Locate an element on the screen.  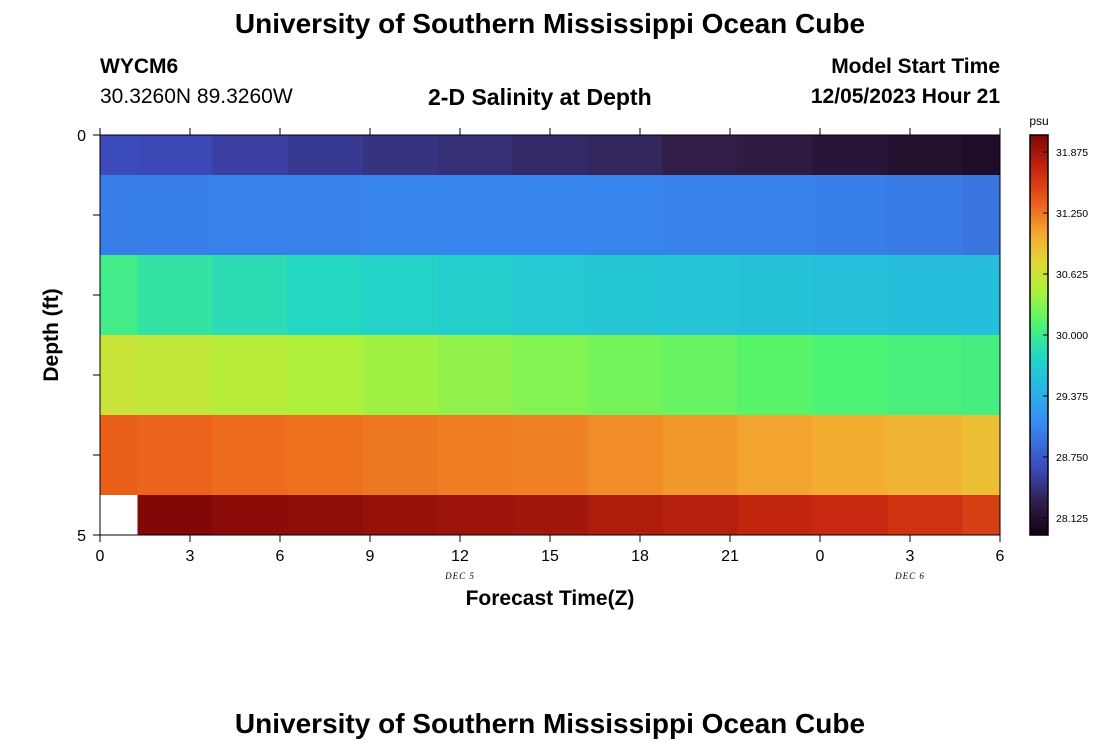
date-label: DEC 5 is located at coordinates (459, 576).